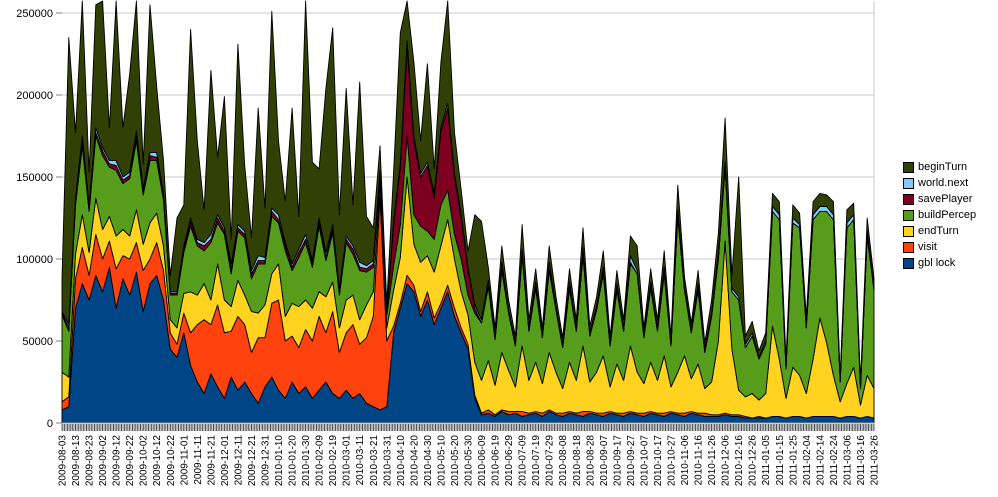 The height and width of the screenshot is (497, 998). What do you see at coordinates (672, 461) in the screenshot?
I see `svg-text: 2010-10-27` at bounding box center [672, 461].